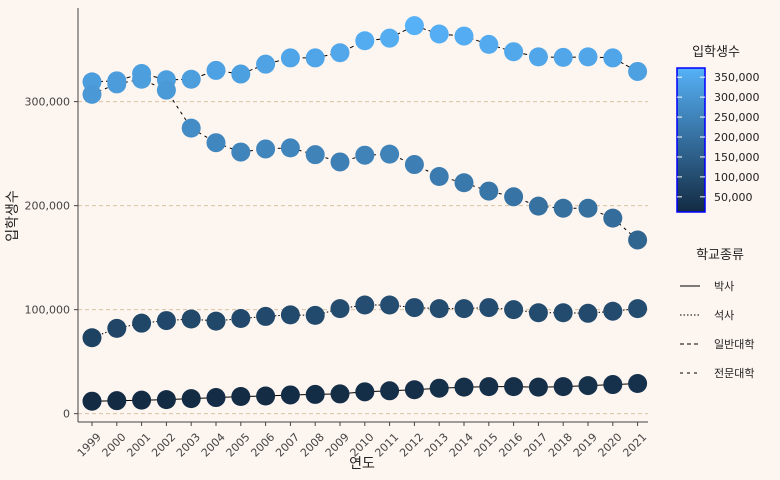  I want to click on x-tick-label: 2009, so click(337, 445).